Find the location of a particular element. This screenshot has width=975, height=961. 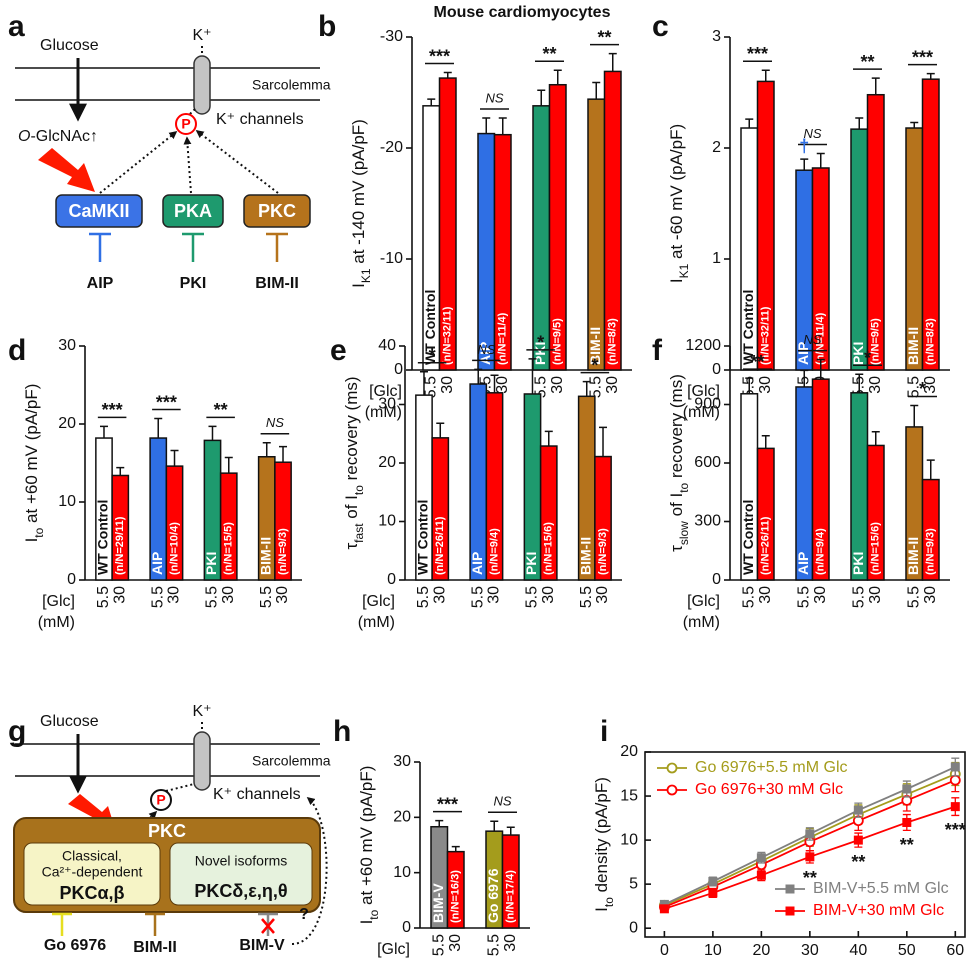

dotted-arrow is located at coordinates (138, 162).